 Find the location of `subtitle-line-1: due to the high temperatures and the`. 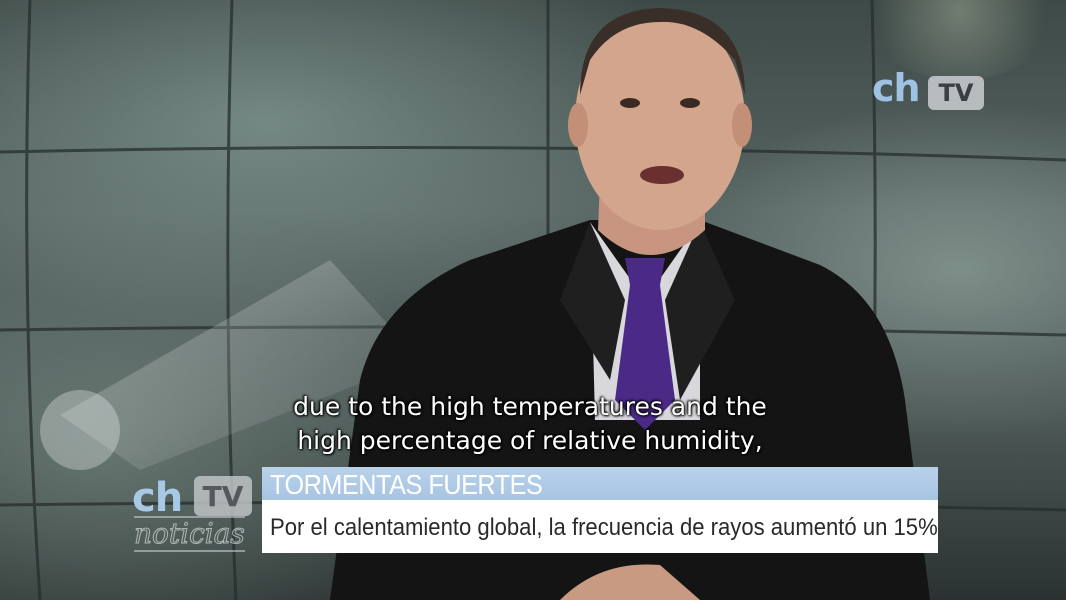

subtitle-line-1: due to the high temperatures and the is located at coordinates (530, 406).